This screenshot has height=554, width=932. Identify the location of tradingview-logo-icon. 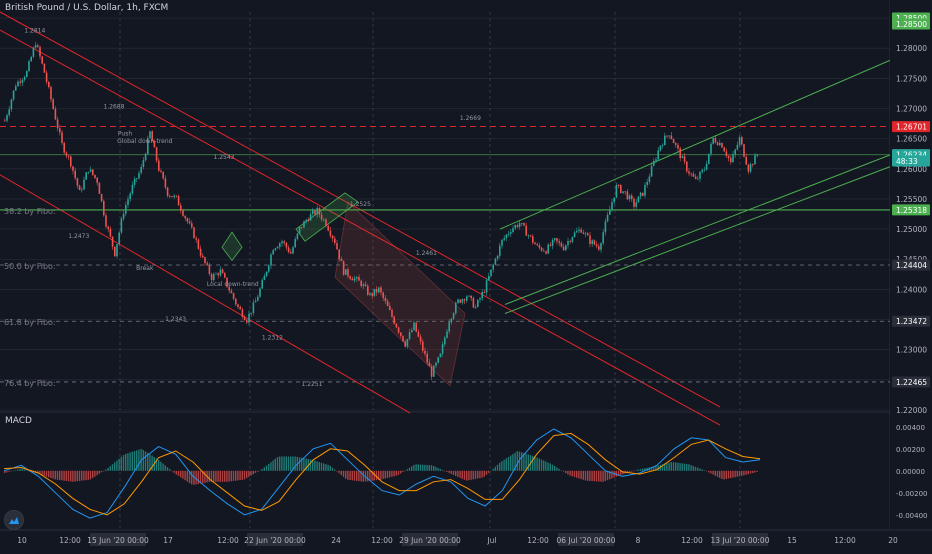
(14, 520).